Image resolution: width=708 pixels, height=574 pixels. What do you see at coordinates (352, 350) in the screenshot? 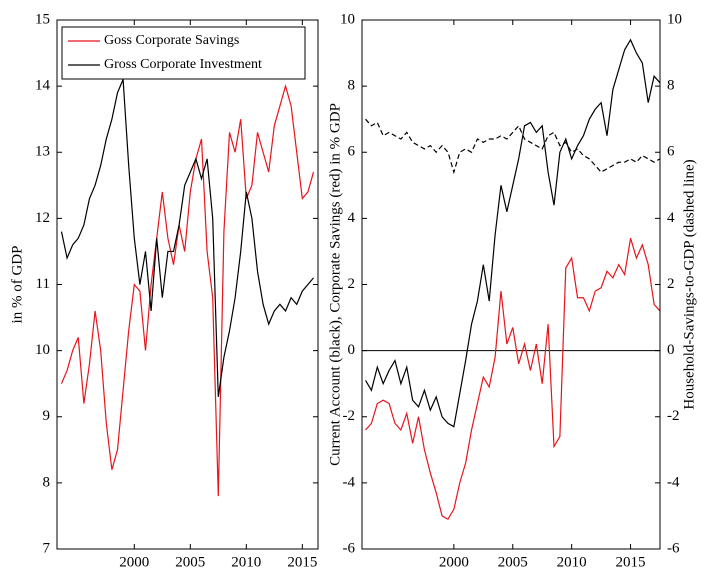
I see `y-tick-label: 0` at bounding box center [352, 350].